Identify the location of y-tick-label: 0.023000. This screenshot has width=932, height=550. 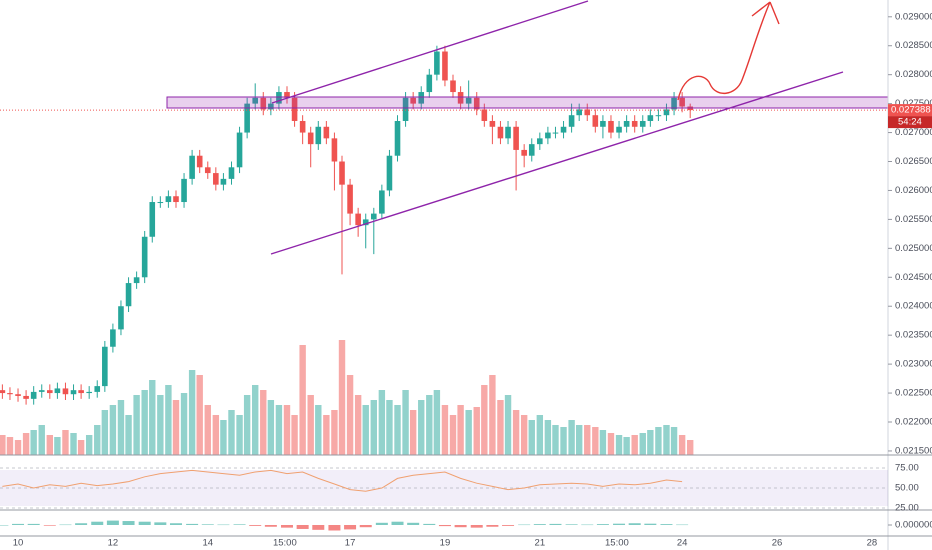
(913, 364).